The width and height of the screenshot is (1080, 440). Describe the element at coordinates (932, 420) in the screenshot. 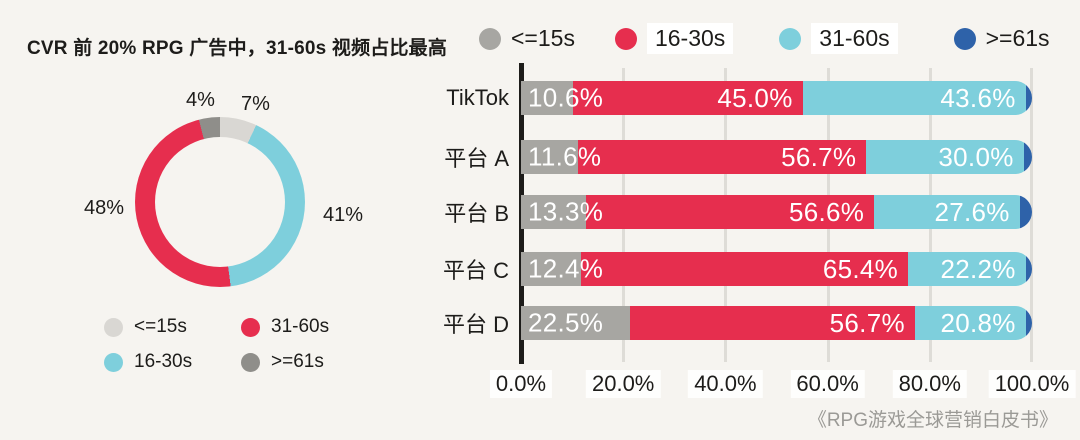

I see `source-caption: 《RPG游戏全球营销白皮书》` at that location.